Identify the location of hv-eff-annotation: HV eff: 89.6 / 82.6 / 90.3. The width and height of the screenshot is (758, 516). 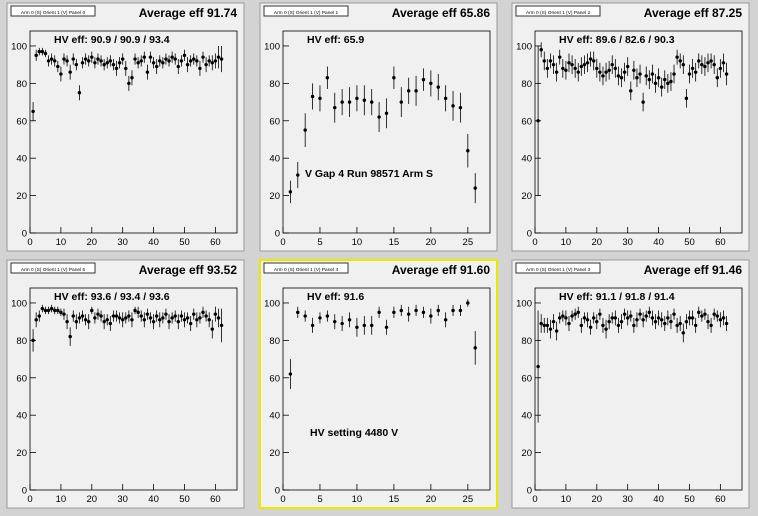
(617, 40).